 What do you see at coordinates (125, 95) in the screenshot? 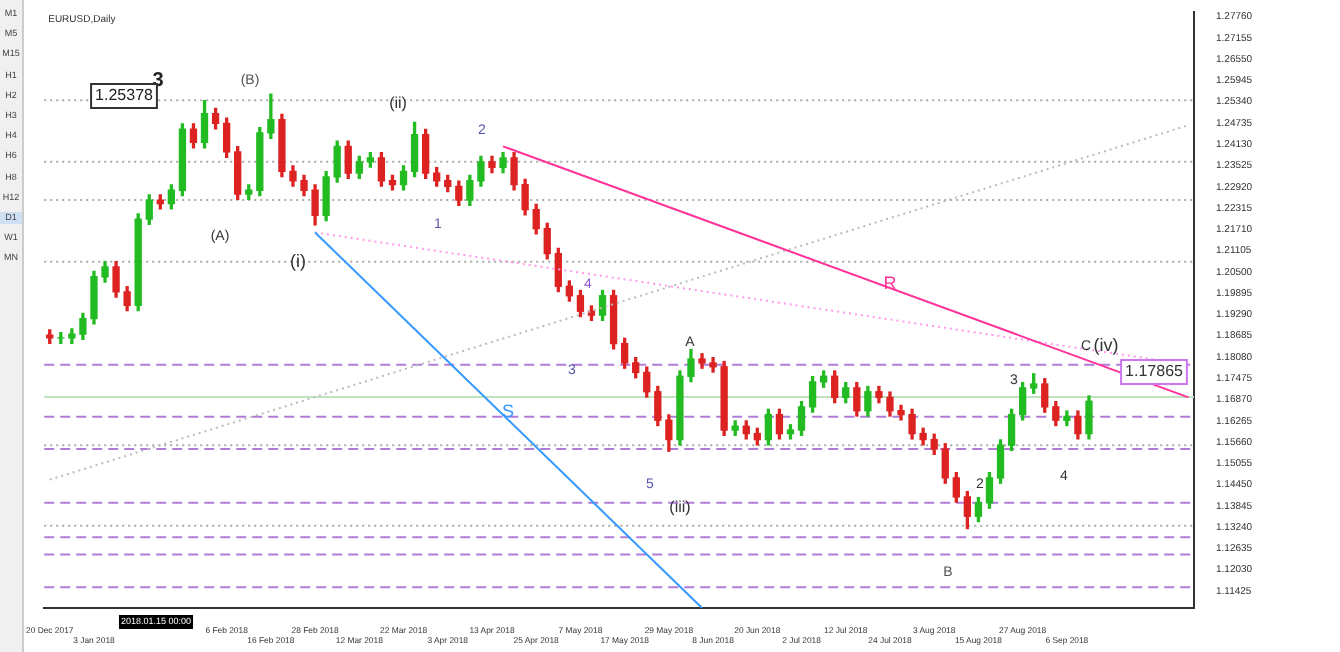
I see `annotation: 1.25378` at bounding box center [125, 95].